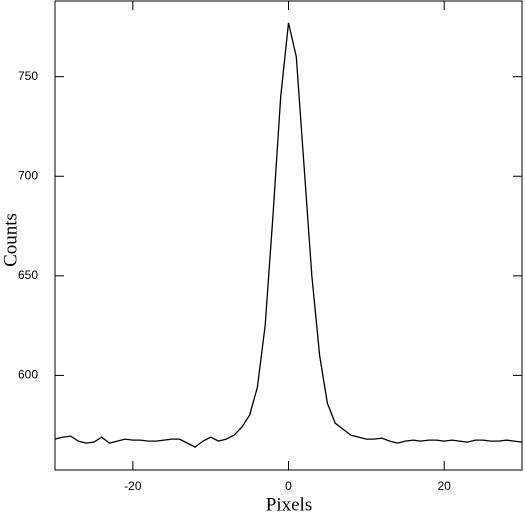 This screenshot has height=516, width=525. What do you see at coordinates (10, 240) in the screenshot?
I see `y-axis-title: Counts` at bounding box center [10, 240].